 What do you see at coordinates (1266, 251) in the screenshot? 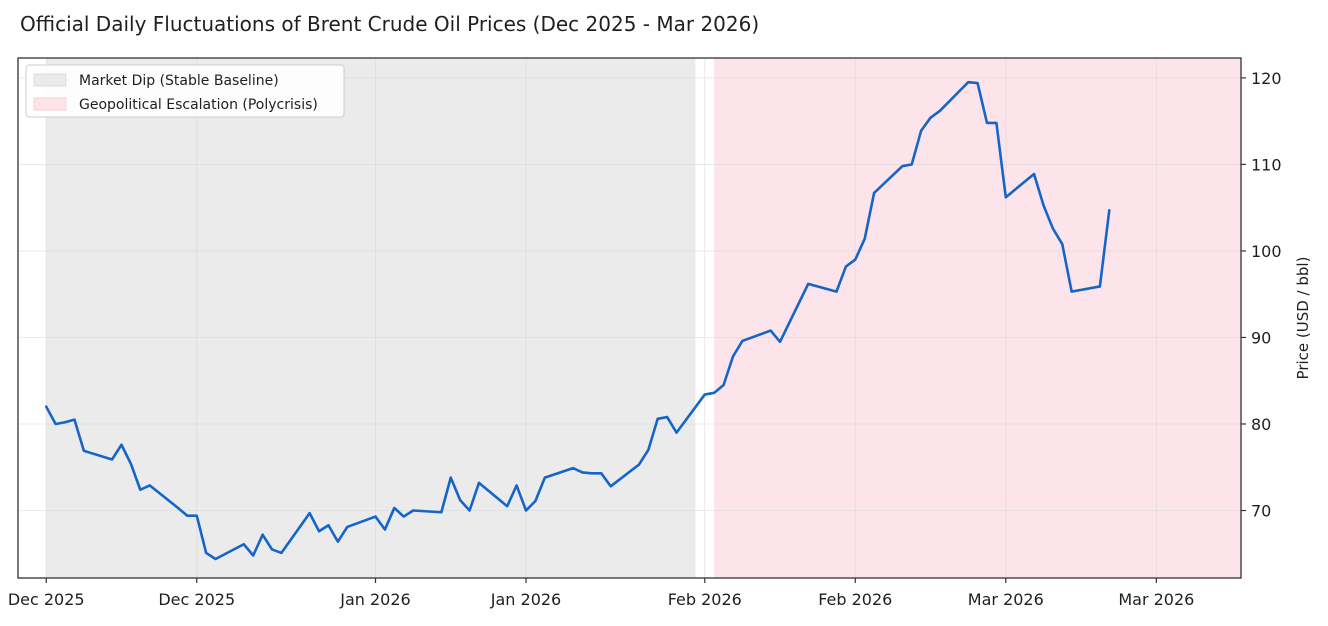
I see `y-tick-label-3: 100` at bounding box center [1266, 251].